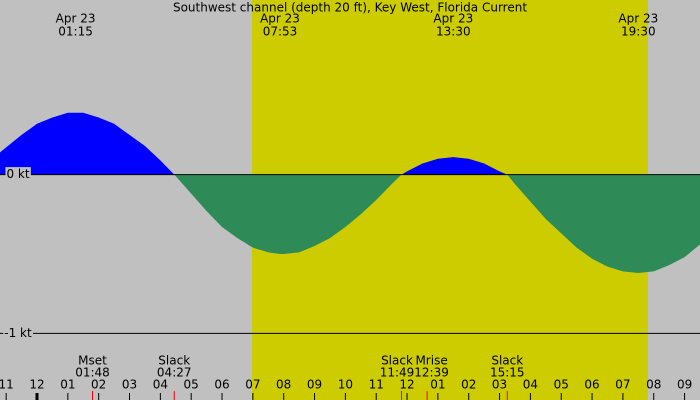  What do you see at coordinates (397, 373) in the screenshot?
I see `event-time: 11:49` at bounding box center [397, 373].